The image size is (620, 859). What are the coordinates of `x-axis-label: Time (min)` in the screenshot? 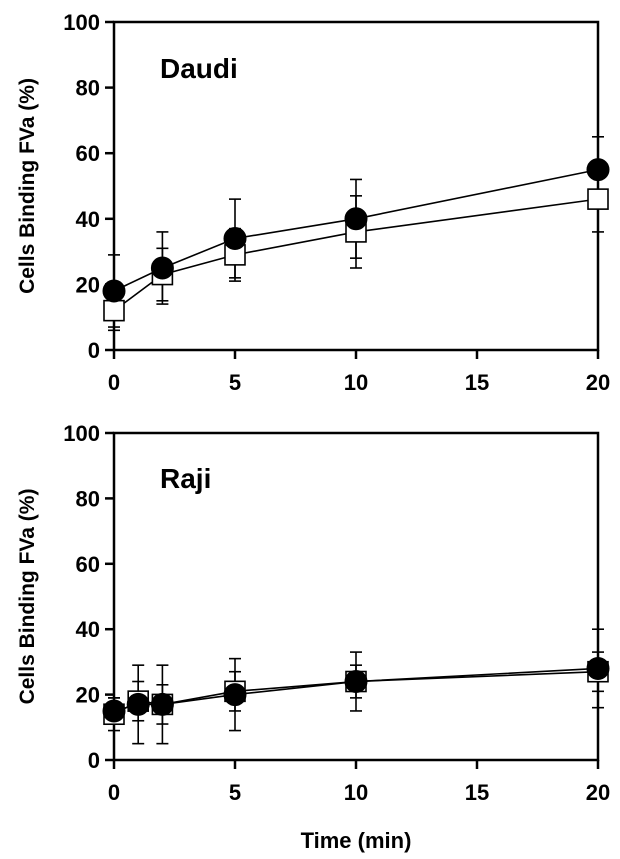 It's located at (356, 840).